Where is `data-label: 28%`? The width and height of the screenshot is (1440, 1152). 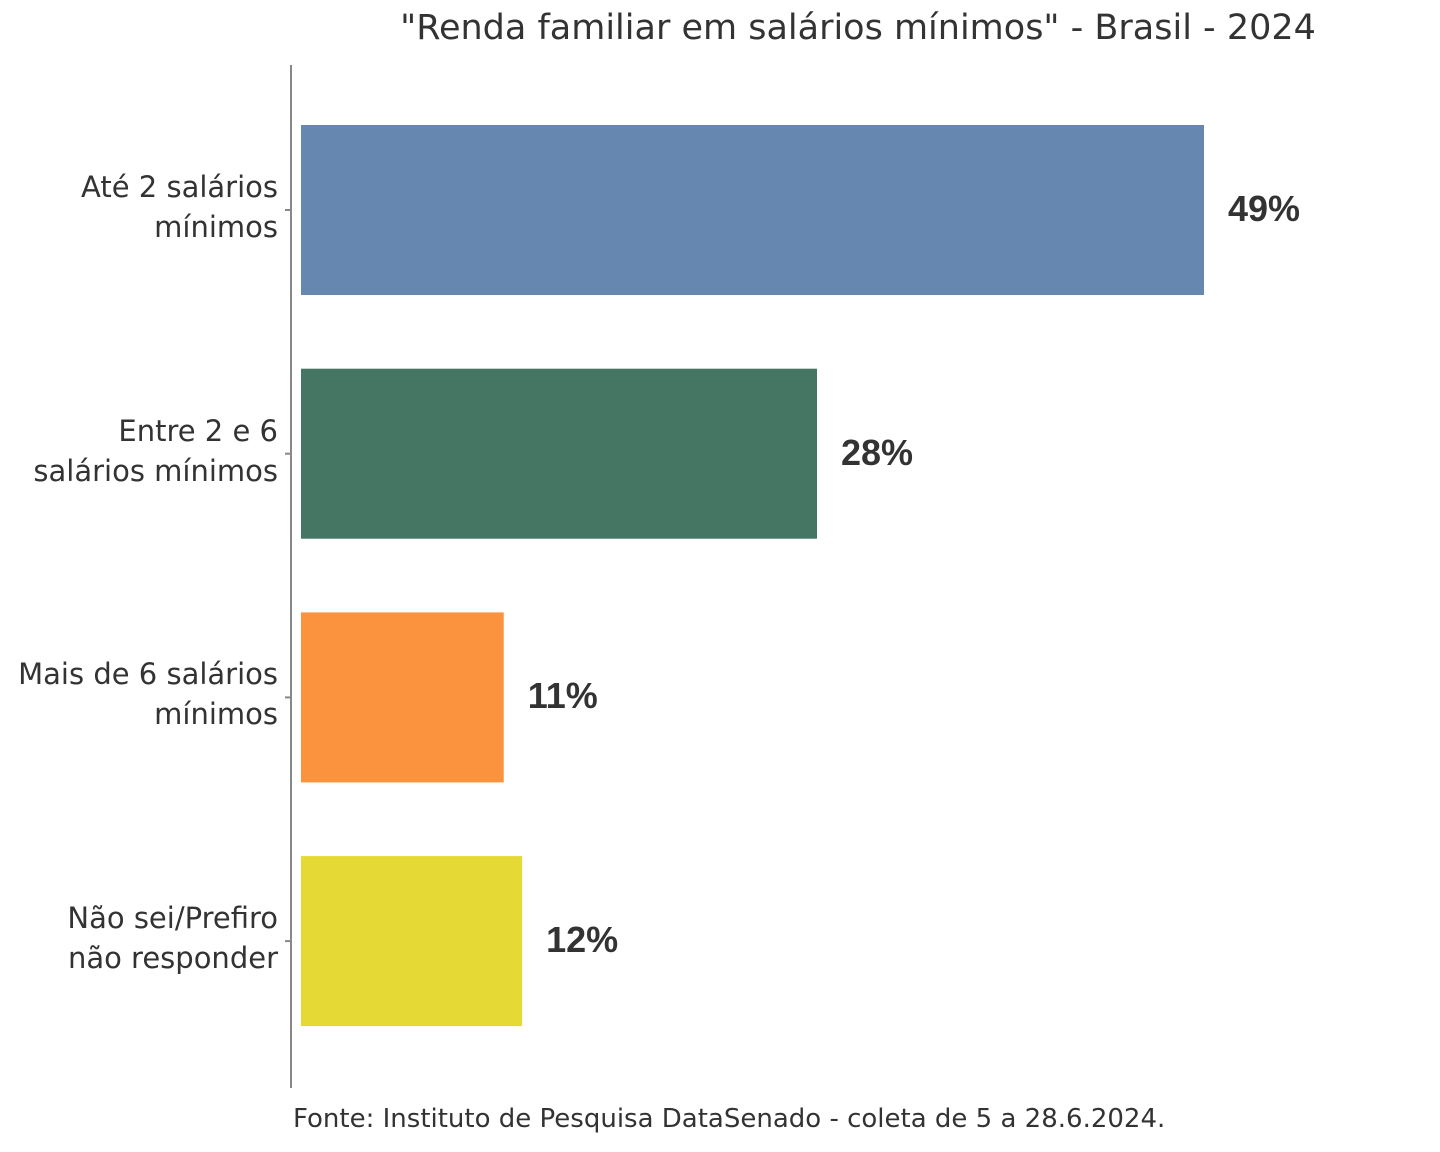 data-label: 28% is located at coordinates (877, 452).